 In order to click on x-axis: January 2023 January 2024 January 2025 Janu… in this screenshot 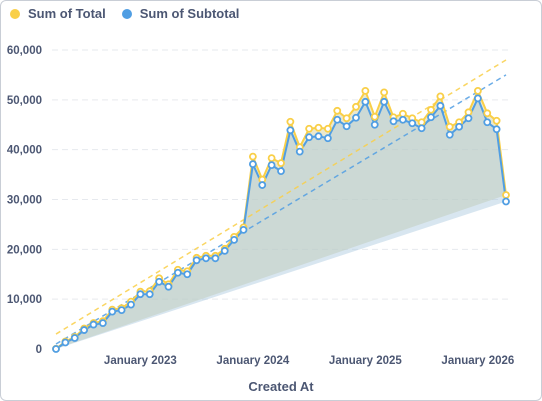, I will do `click(309, 361)`.